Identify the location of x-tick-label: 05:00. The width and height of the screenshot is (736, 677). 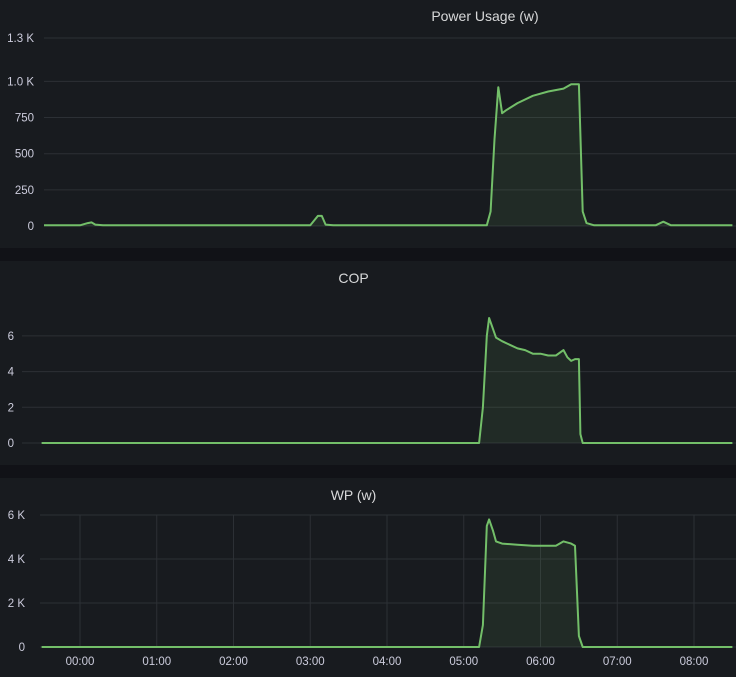
(463, 662).